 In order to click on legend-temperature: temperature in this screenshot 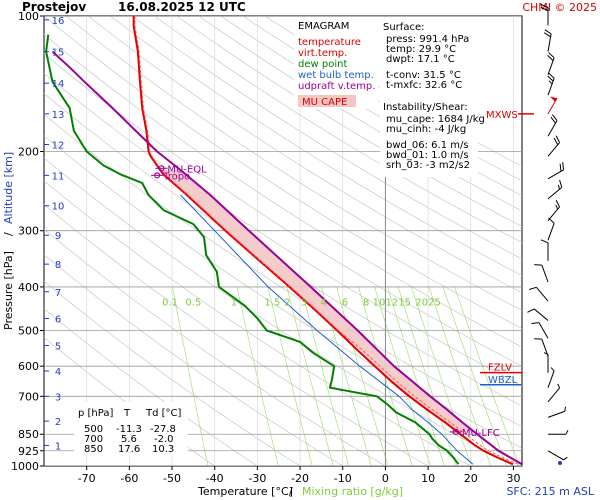, I will do `click(329, 42)`.